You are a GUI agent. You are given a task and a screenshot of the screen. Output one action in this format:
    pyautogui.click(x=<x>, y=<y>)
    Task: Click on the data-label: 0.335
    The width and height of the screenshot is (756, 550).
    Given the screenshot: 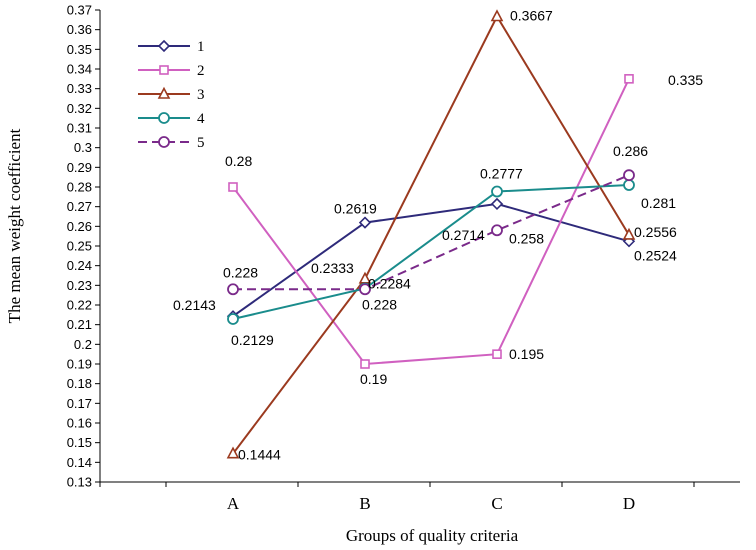 What is the action you would take?
    pyautogui.click(x=685, y=80)
    